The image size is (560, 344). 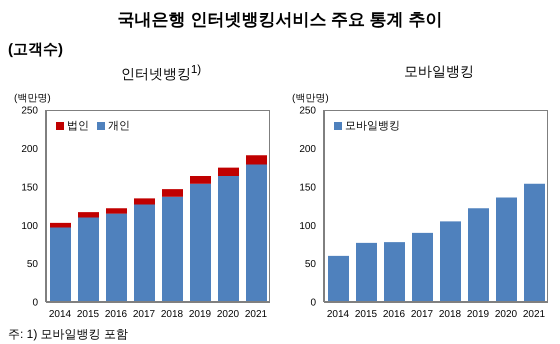 What do you see at coordinates (439, 72) in the screenshot?
I see `chart-title: 모바일뱅킹` at bounding box center [439, 72].